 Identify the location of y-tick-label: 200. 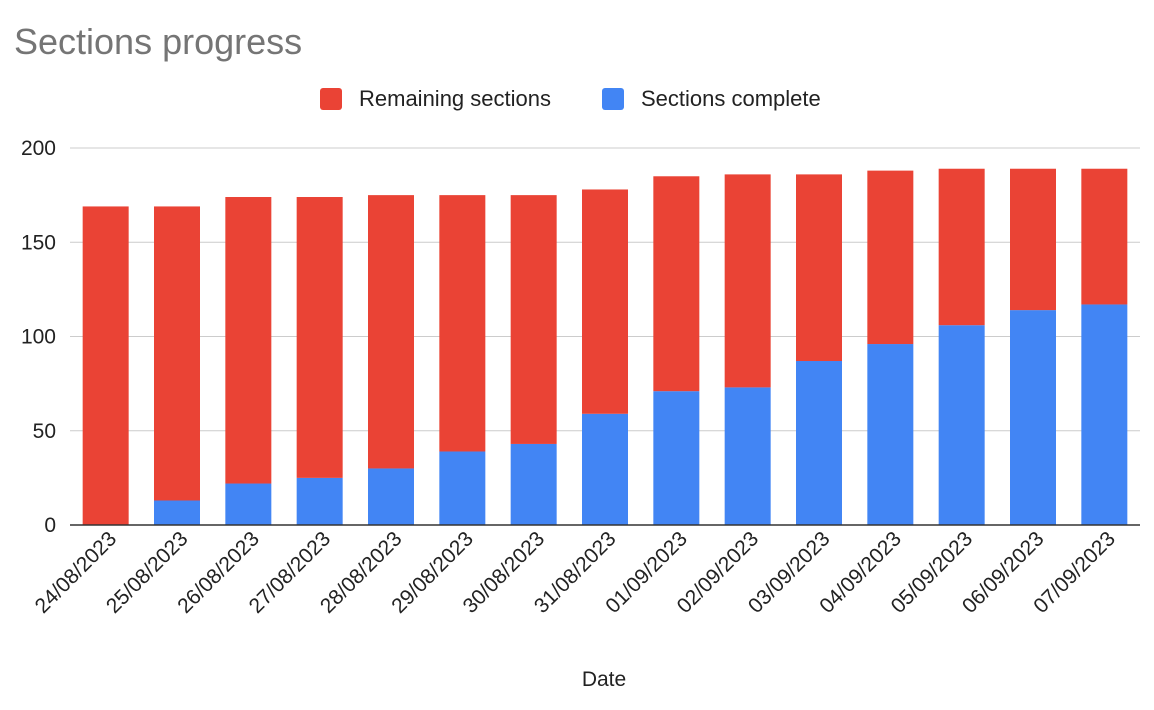
(38, 148).